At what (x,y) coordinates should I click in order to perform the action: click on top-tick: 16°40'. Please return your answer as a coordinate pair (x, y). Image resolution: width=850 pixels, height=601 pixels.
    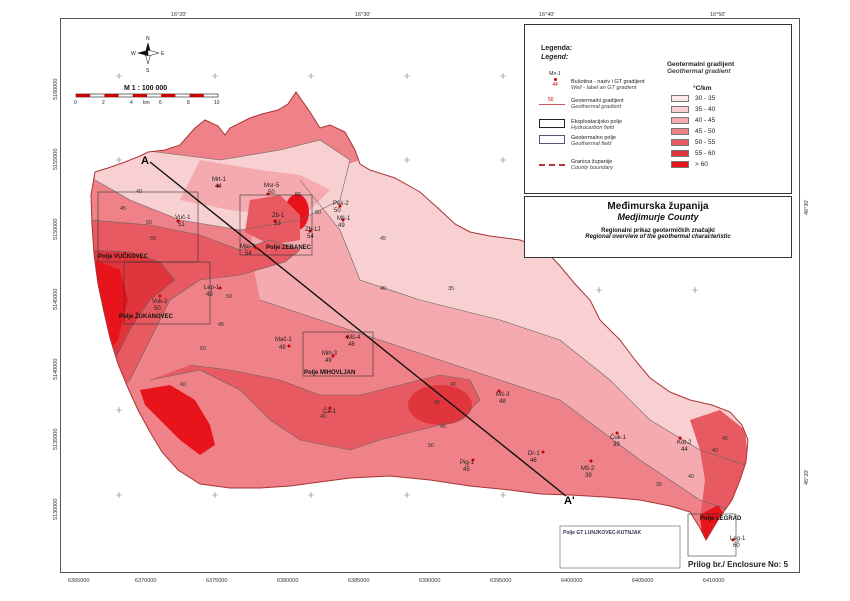
    Looking at the image, I should click on (547, 15).